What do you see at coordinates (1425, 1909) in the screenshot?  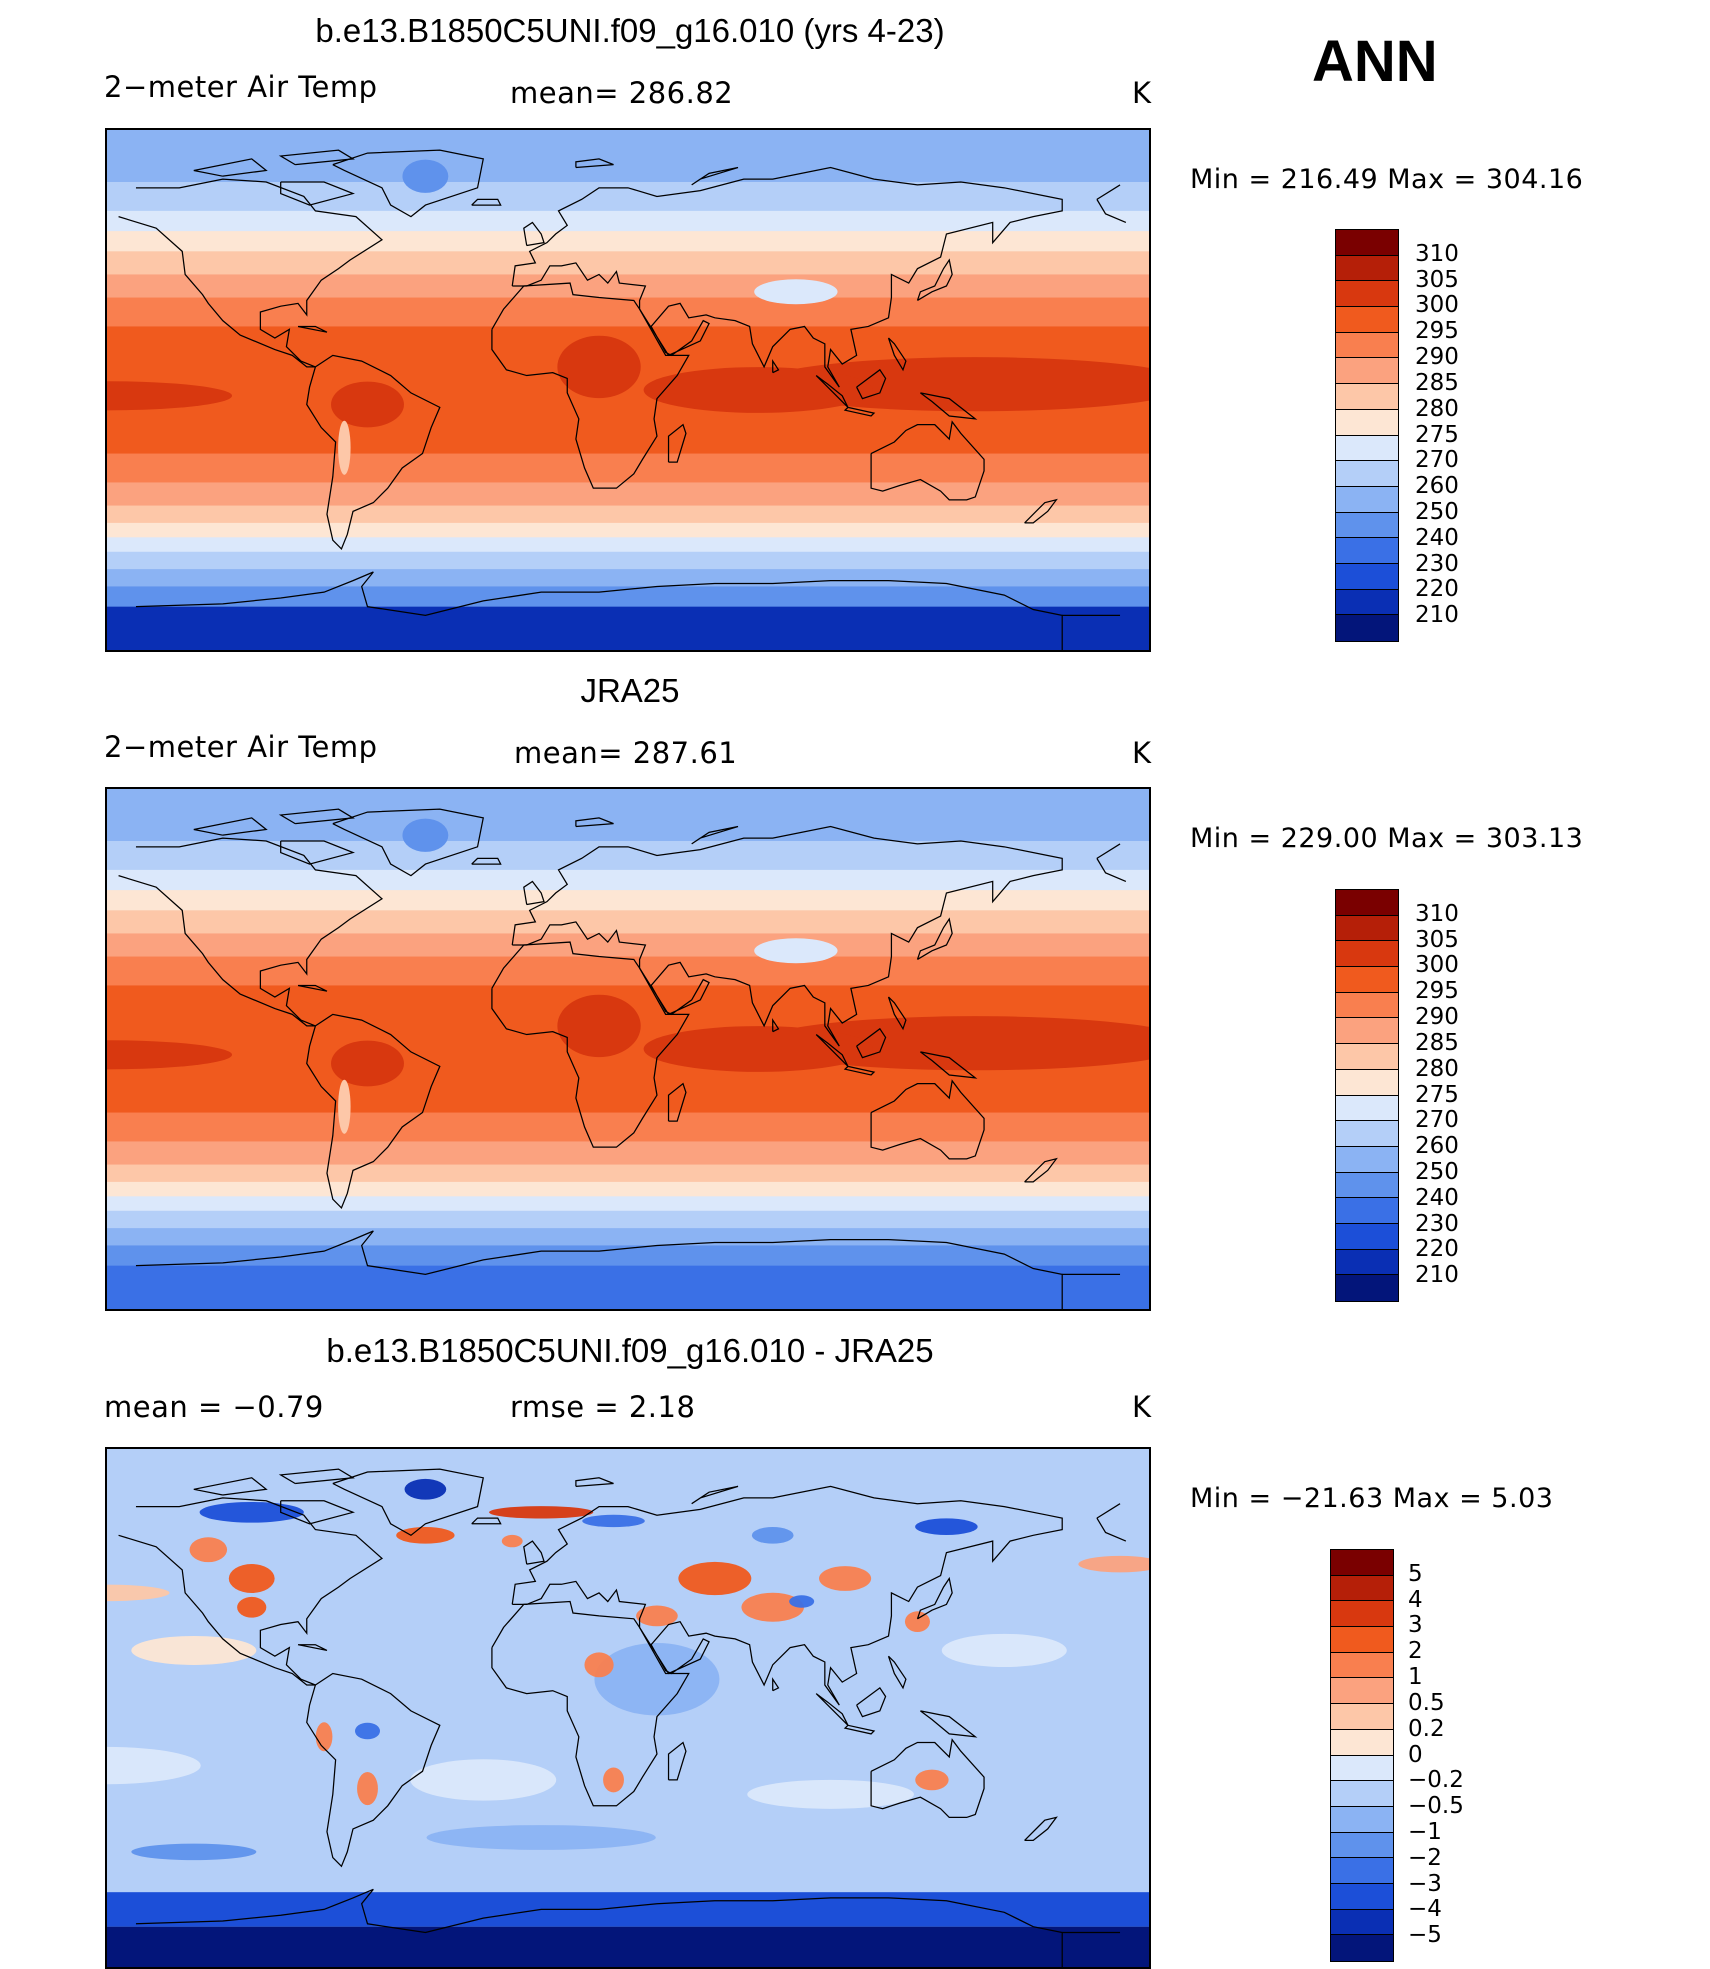 I see `colorbar-tick-label: −4` at bounding box center [1425, 1909].